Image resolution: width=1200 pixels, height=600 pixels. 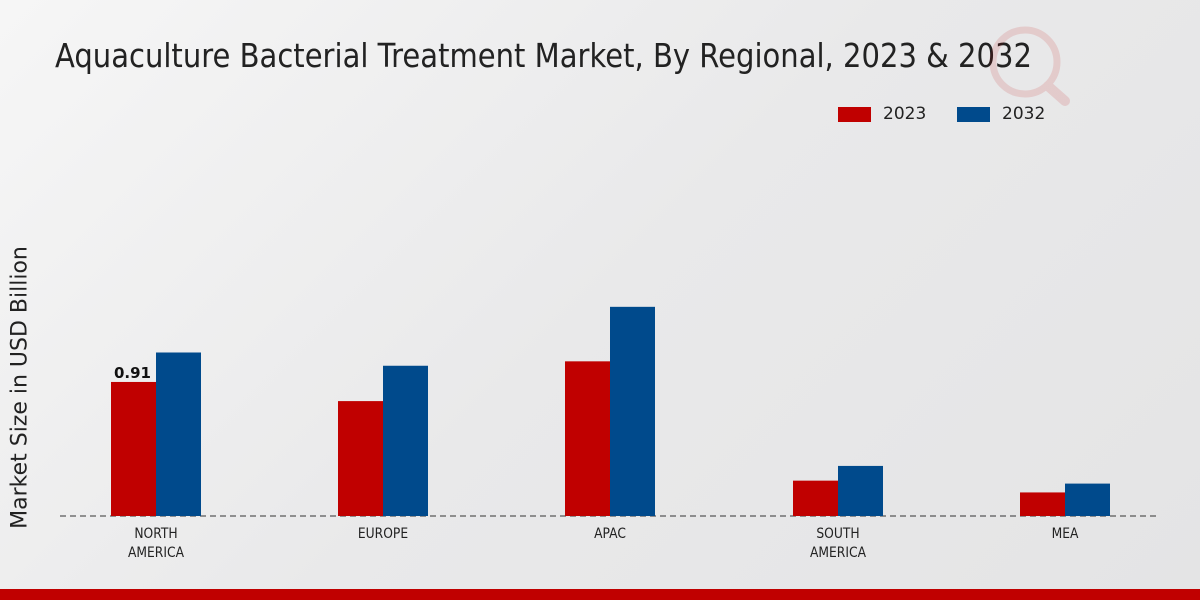 What do you see at coordinates (882, 114) in the screenshot?
I see `legend-item-2023: 2023` at bounding box center [882, 114].